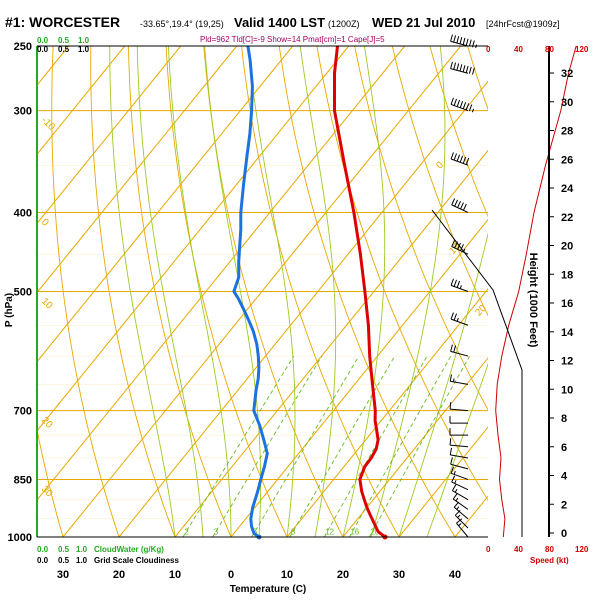 The height and width of the screenshot is (600, 600). What do you see at coordinates (567, 132) in the screenshot?
I see `height-tick-label: 28` at bounding box center [567, 132].